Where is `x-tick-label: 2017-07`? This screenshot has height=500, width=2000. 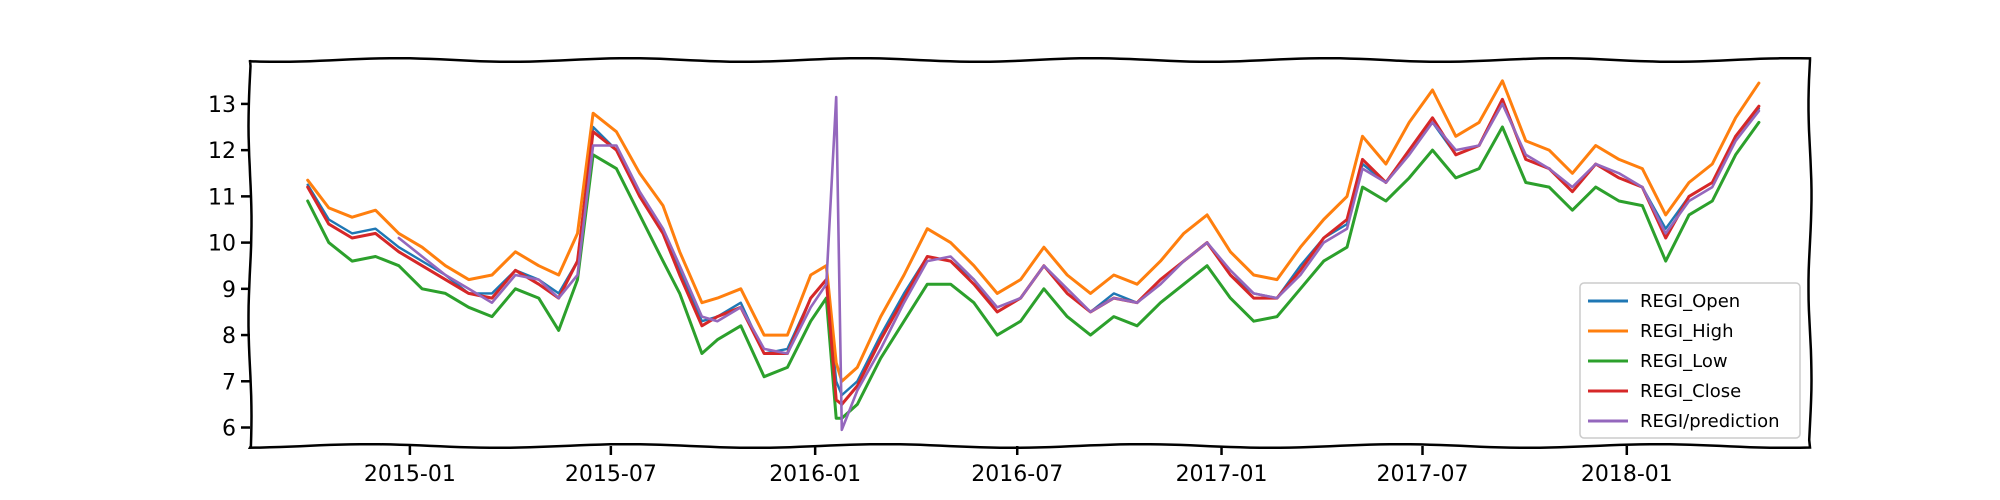 x-tick-label: 2017-07 is located at coordinates (1423, 474).